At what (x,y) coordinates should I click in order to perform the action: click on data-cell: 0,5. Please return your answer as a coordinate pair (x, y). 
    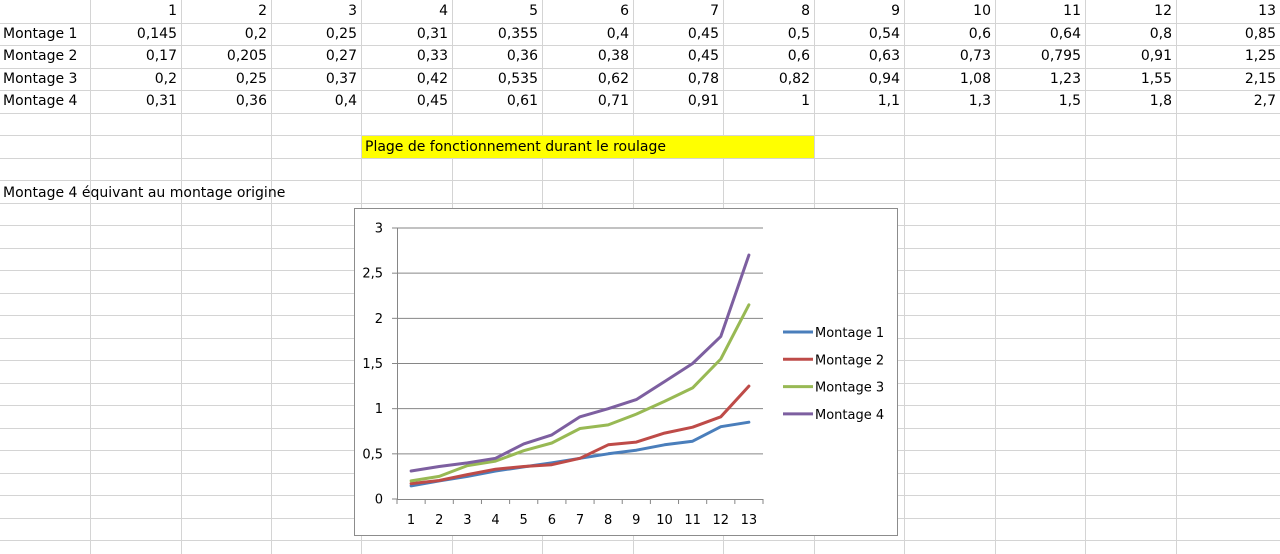
    Looking at the image, I should click on (798, 33).